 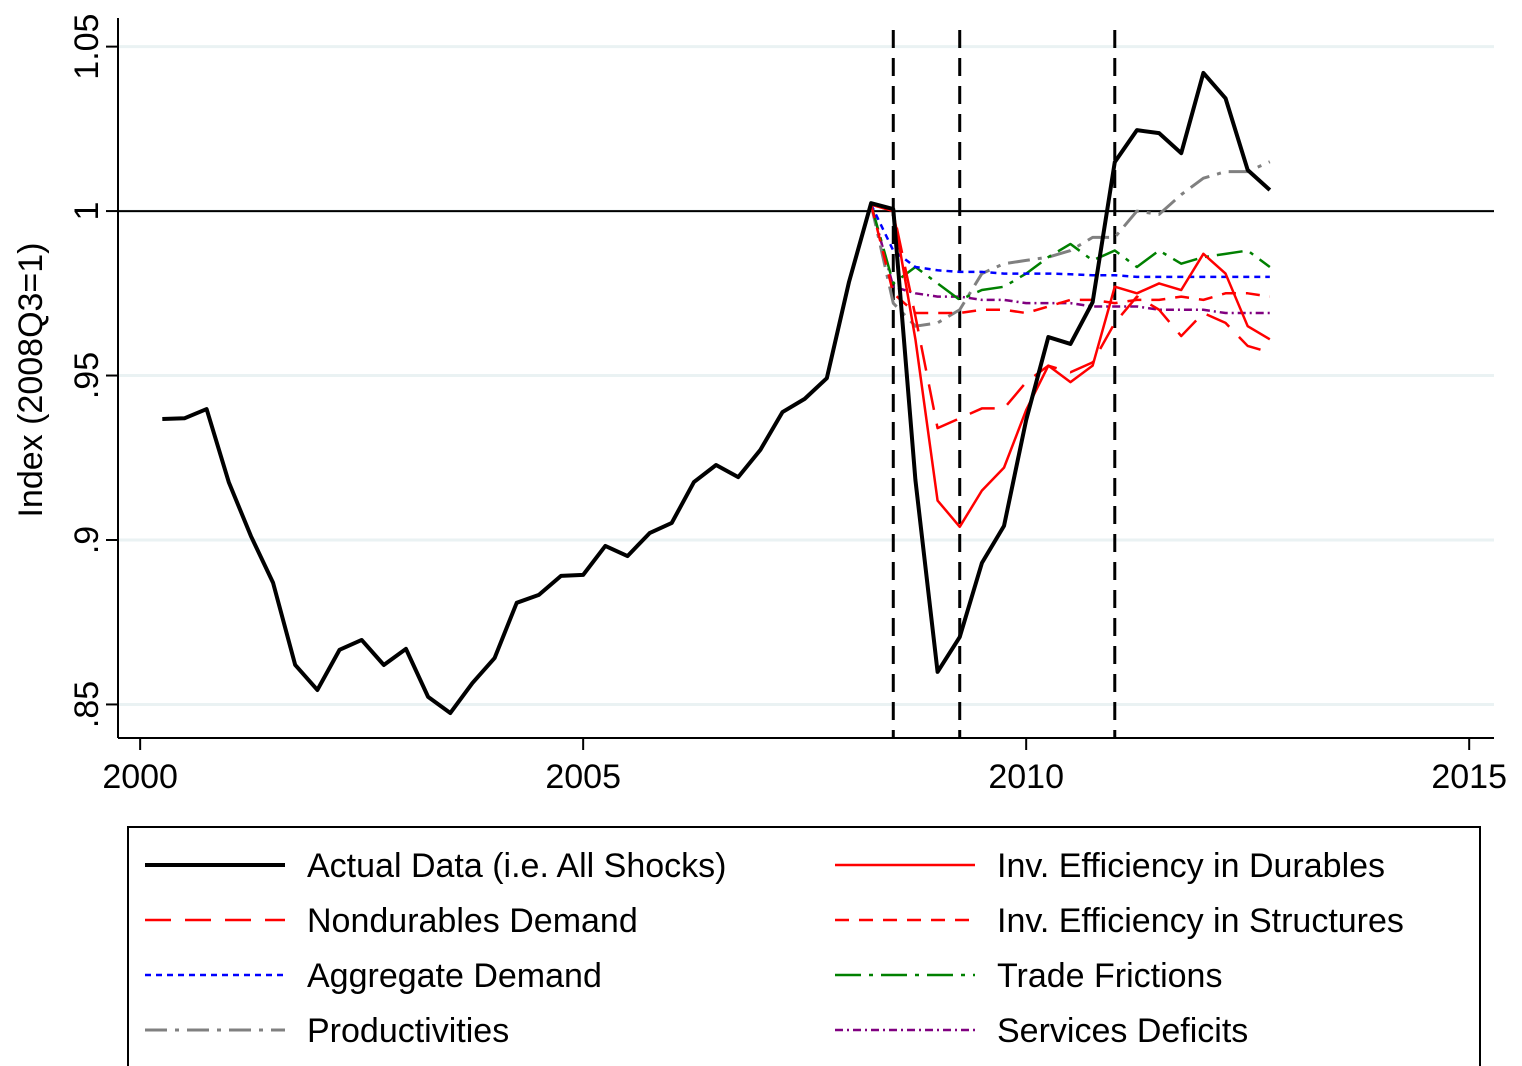 I want to click on x-tick-label: 2000, so click(x=140, y=777).